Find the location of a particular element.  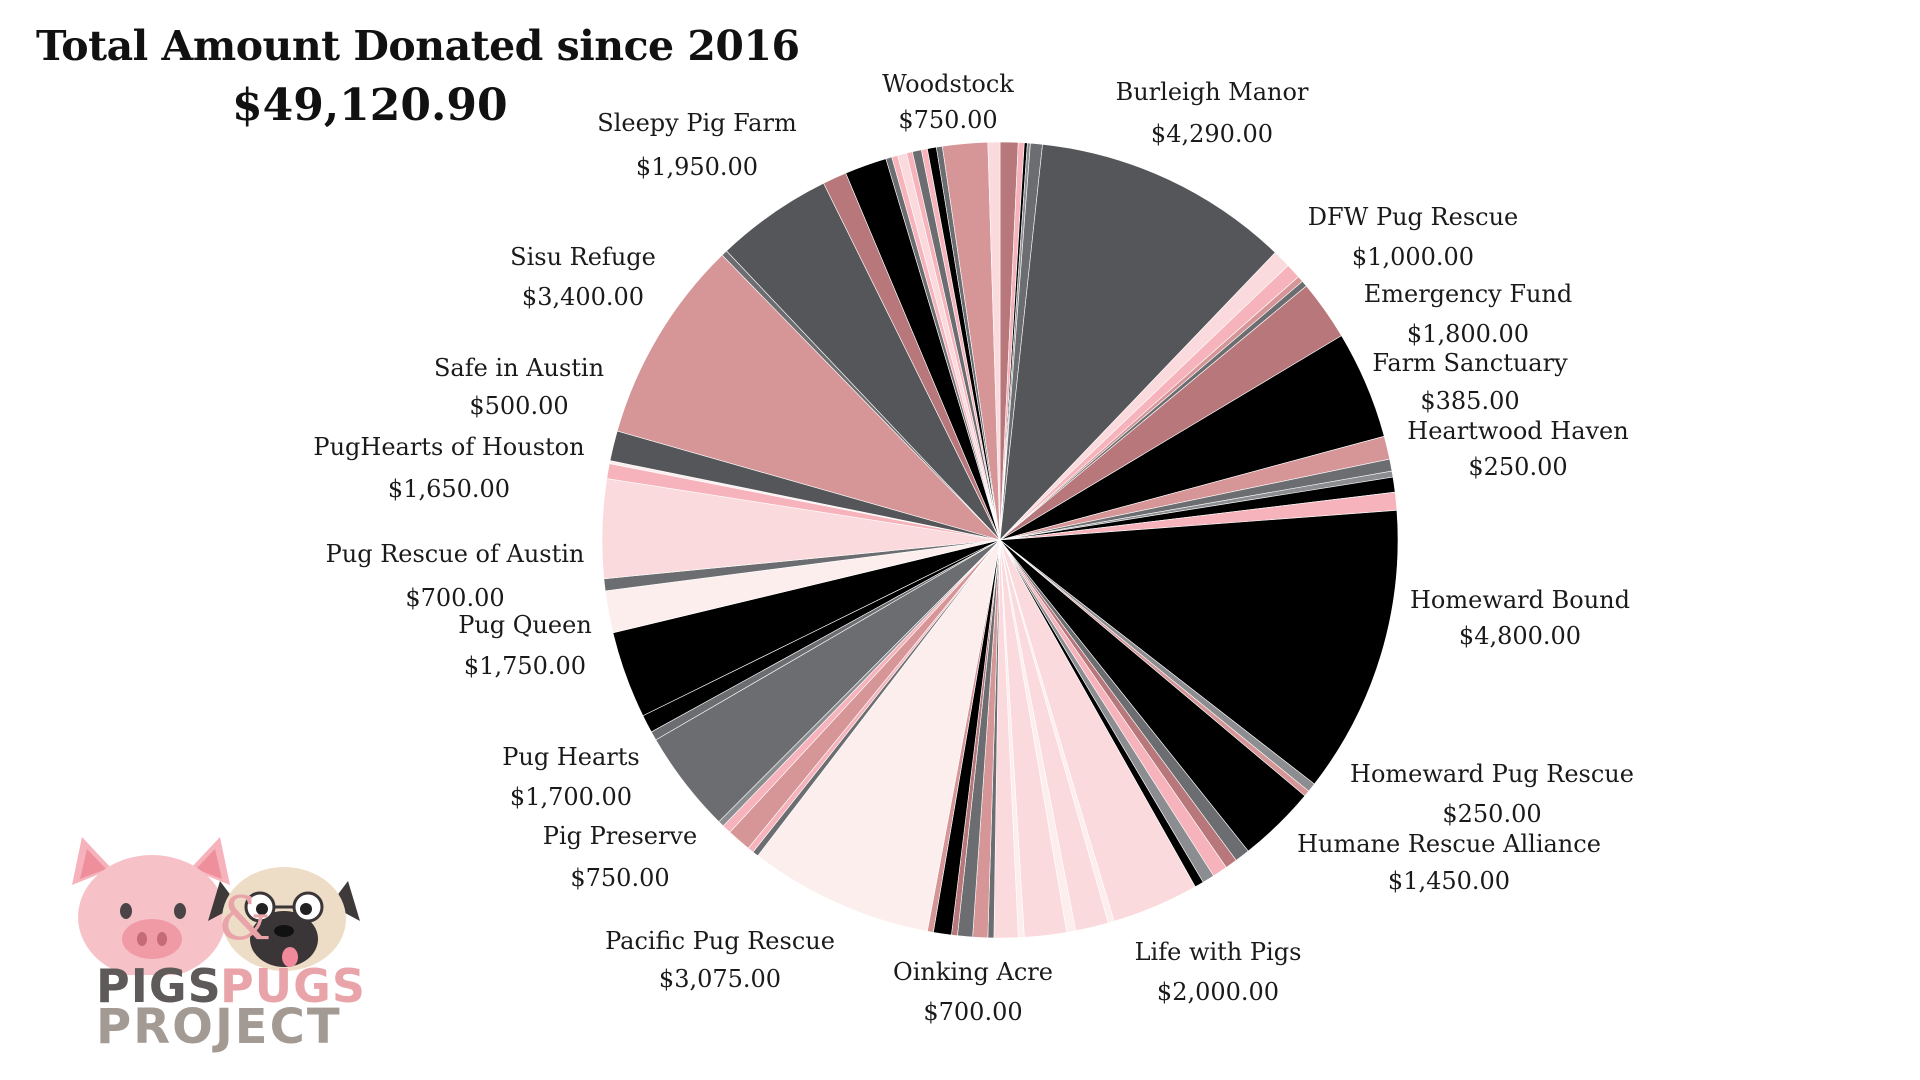

slice-name-burleigh-manor: Burleigh Manor is located at coordinates (1212, 92).